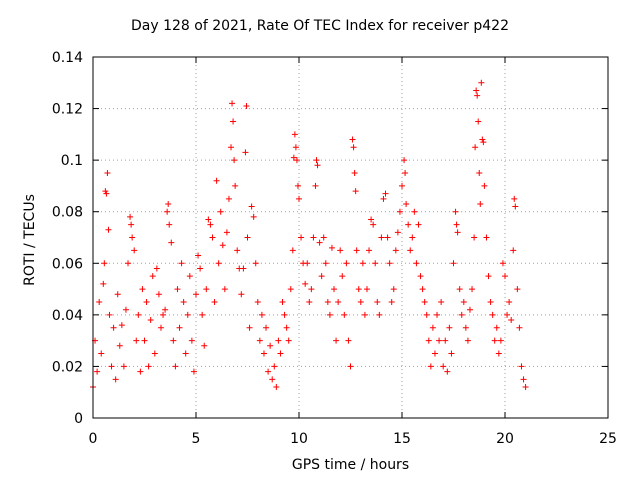  Describe the element at coordinates (299, 439) in the screenshot. I see `x-tick-label: 10` at that location.